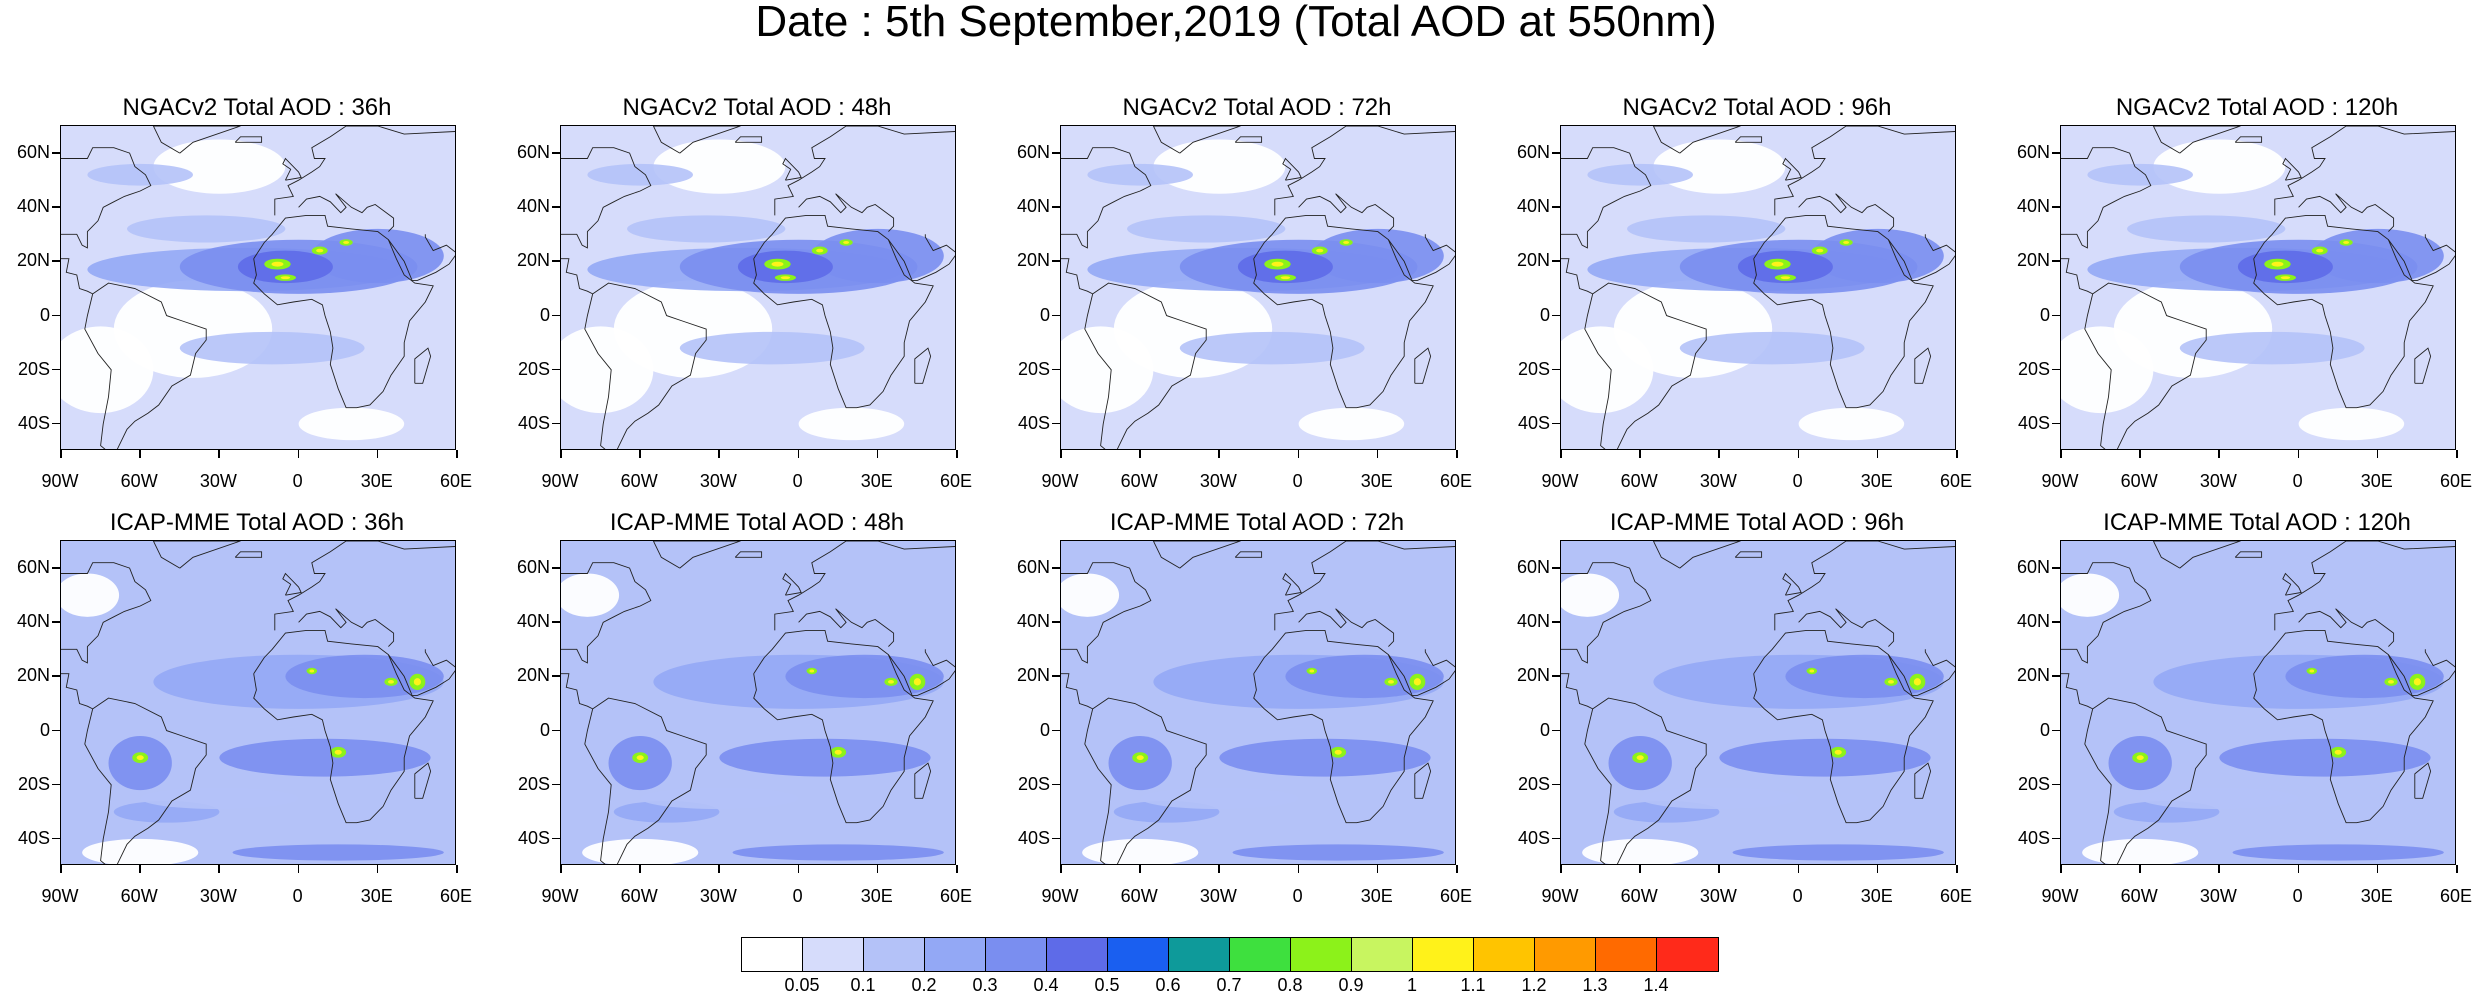  I want to click on panel-title: ICAP-MME Total AOD : 48h, so click(757, 522).